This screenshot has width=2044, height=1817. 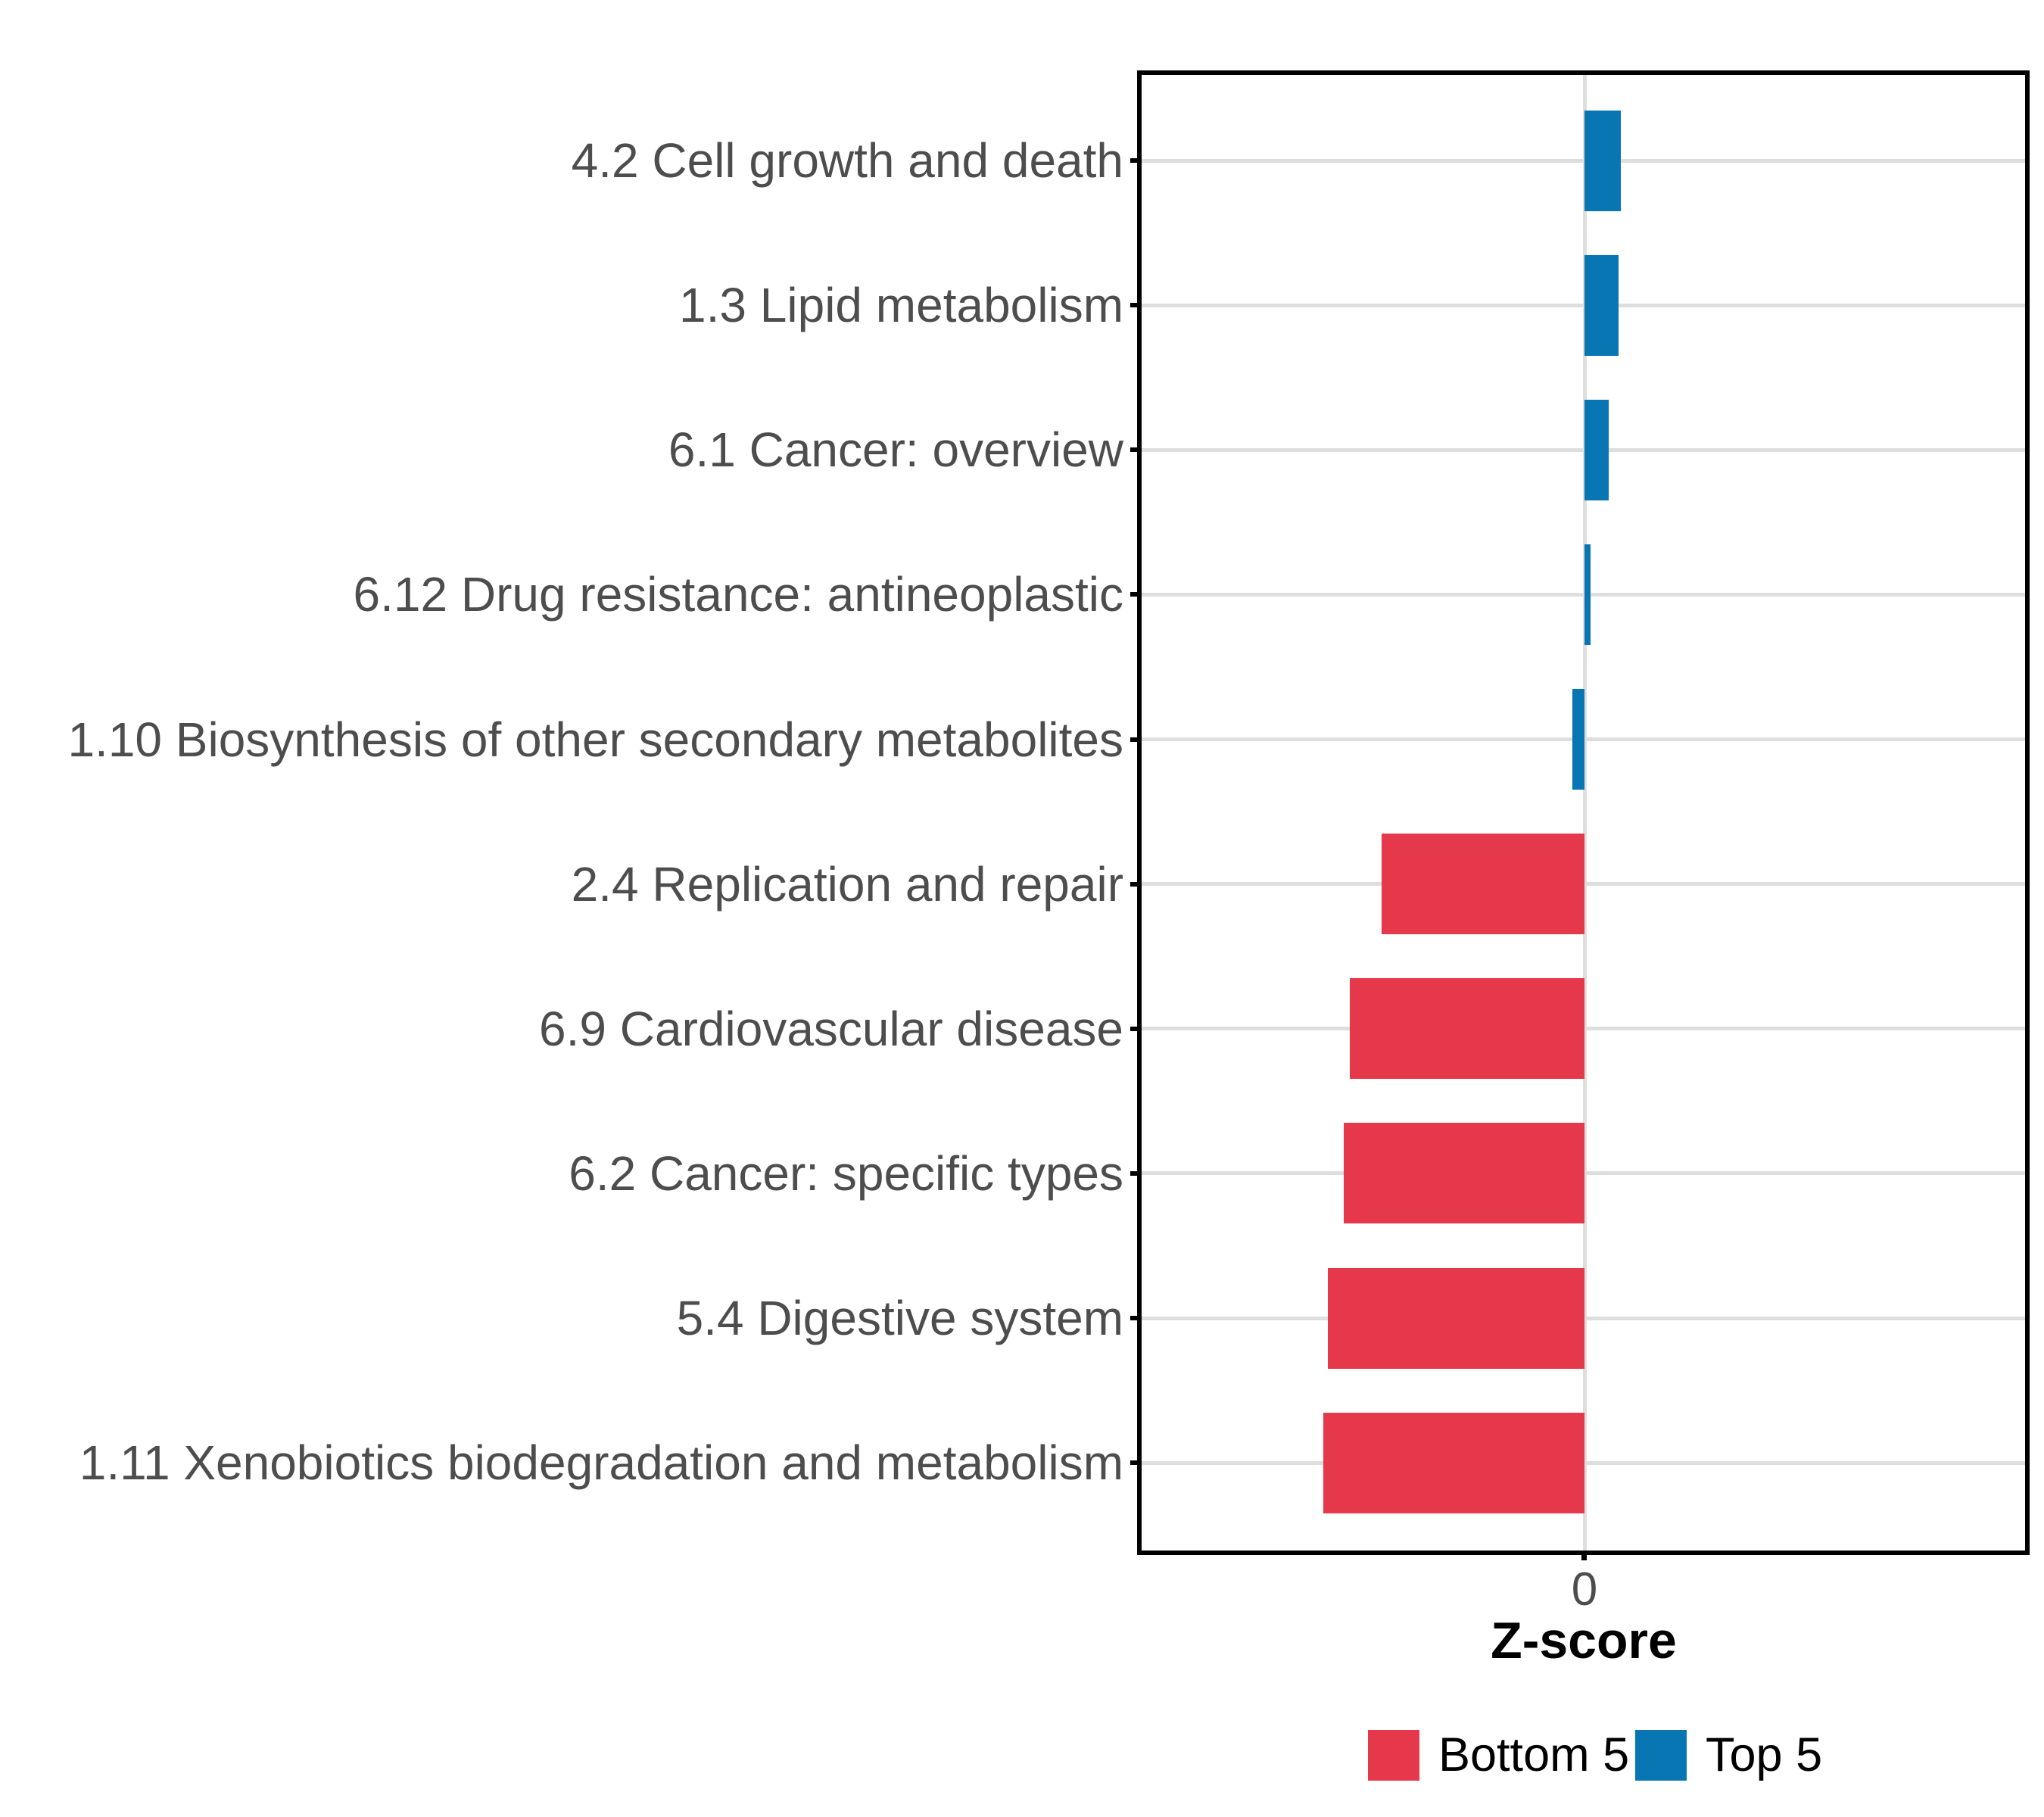 What do you see at coordinates (831, 1028) in the screenshot?
I see `category-label: 6.9 Cardiovascular disease` at bounding box center [831, 1028].